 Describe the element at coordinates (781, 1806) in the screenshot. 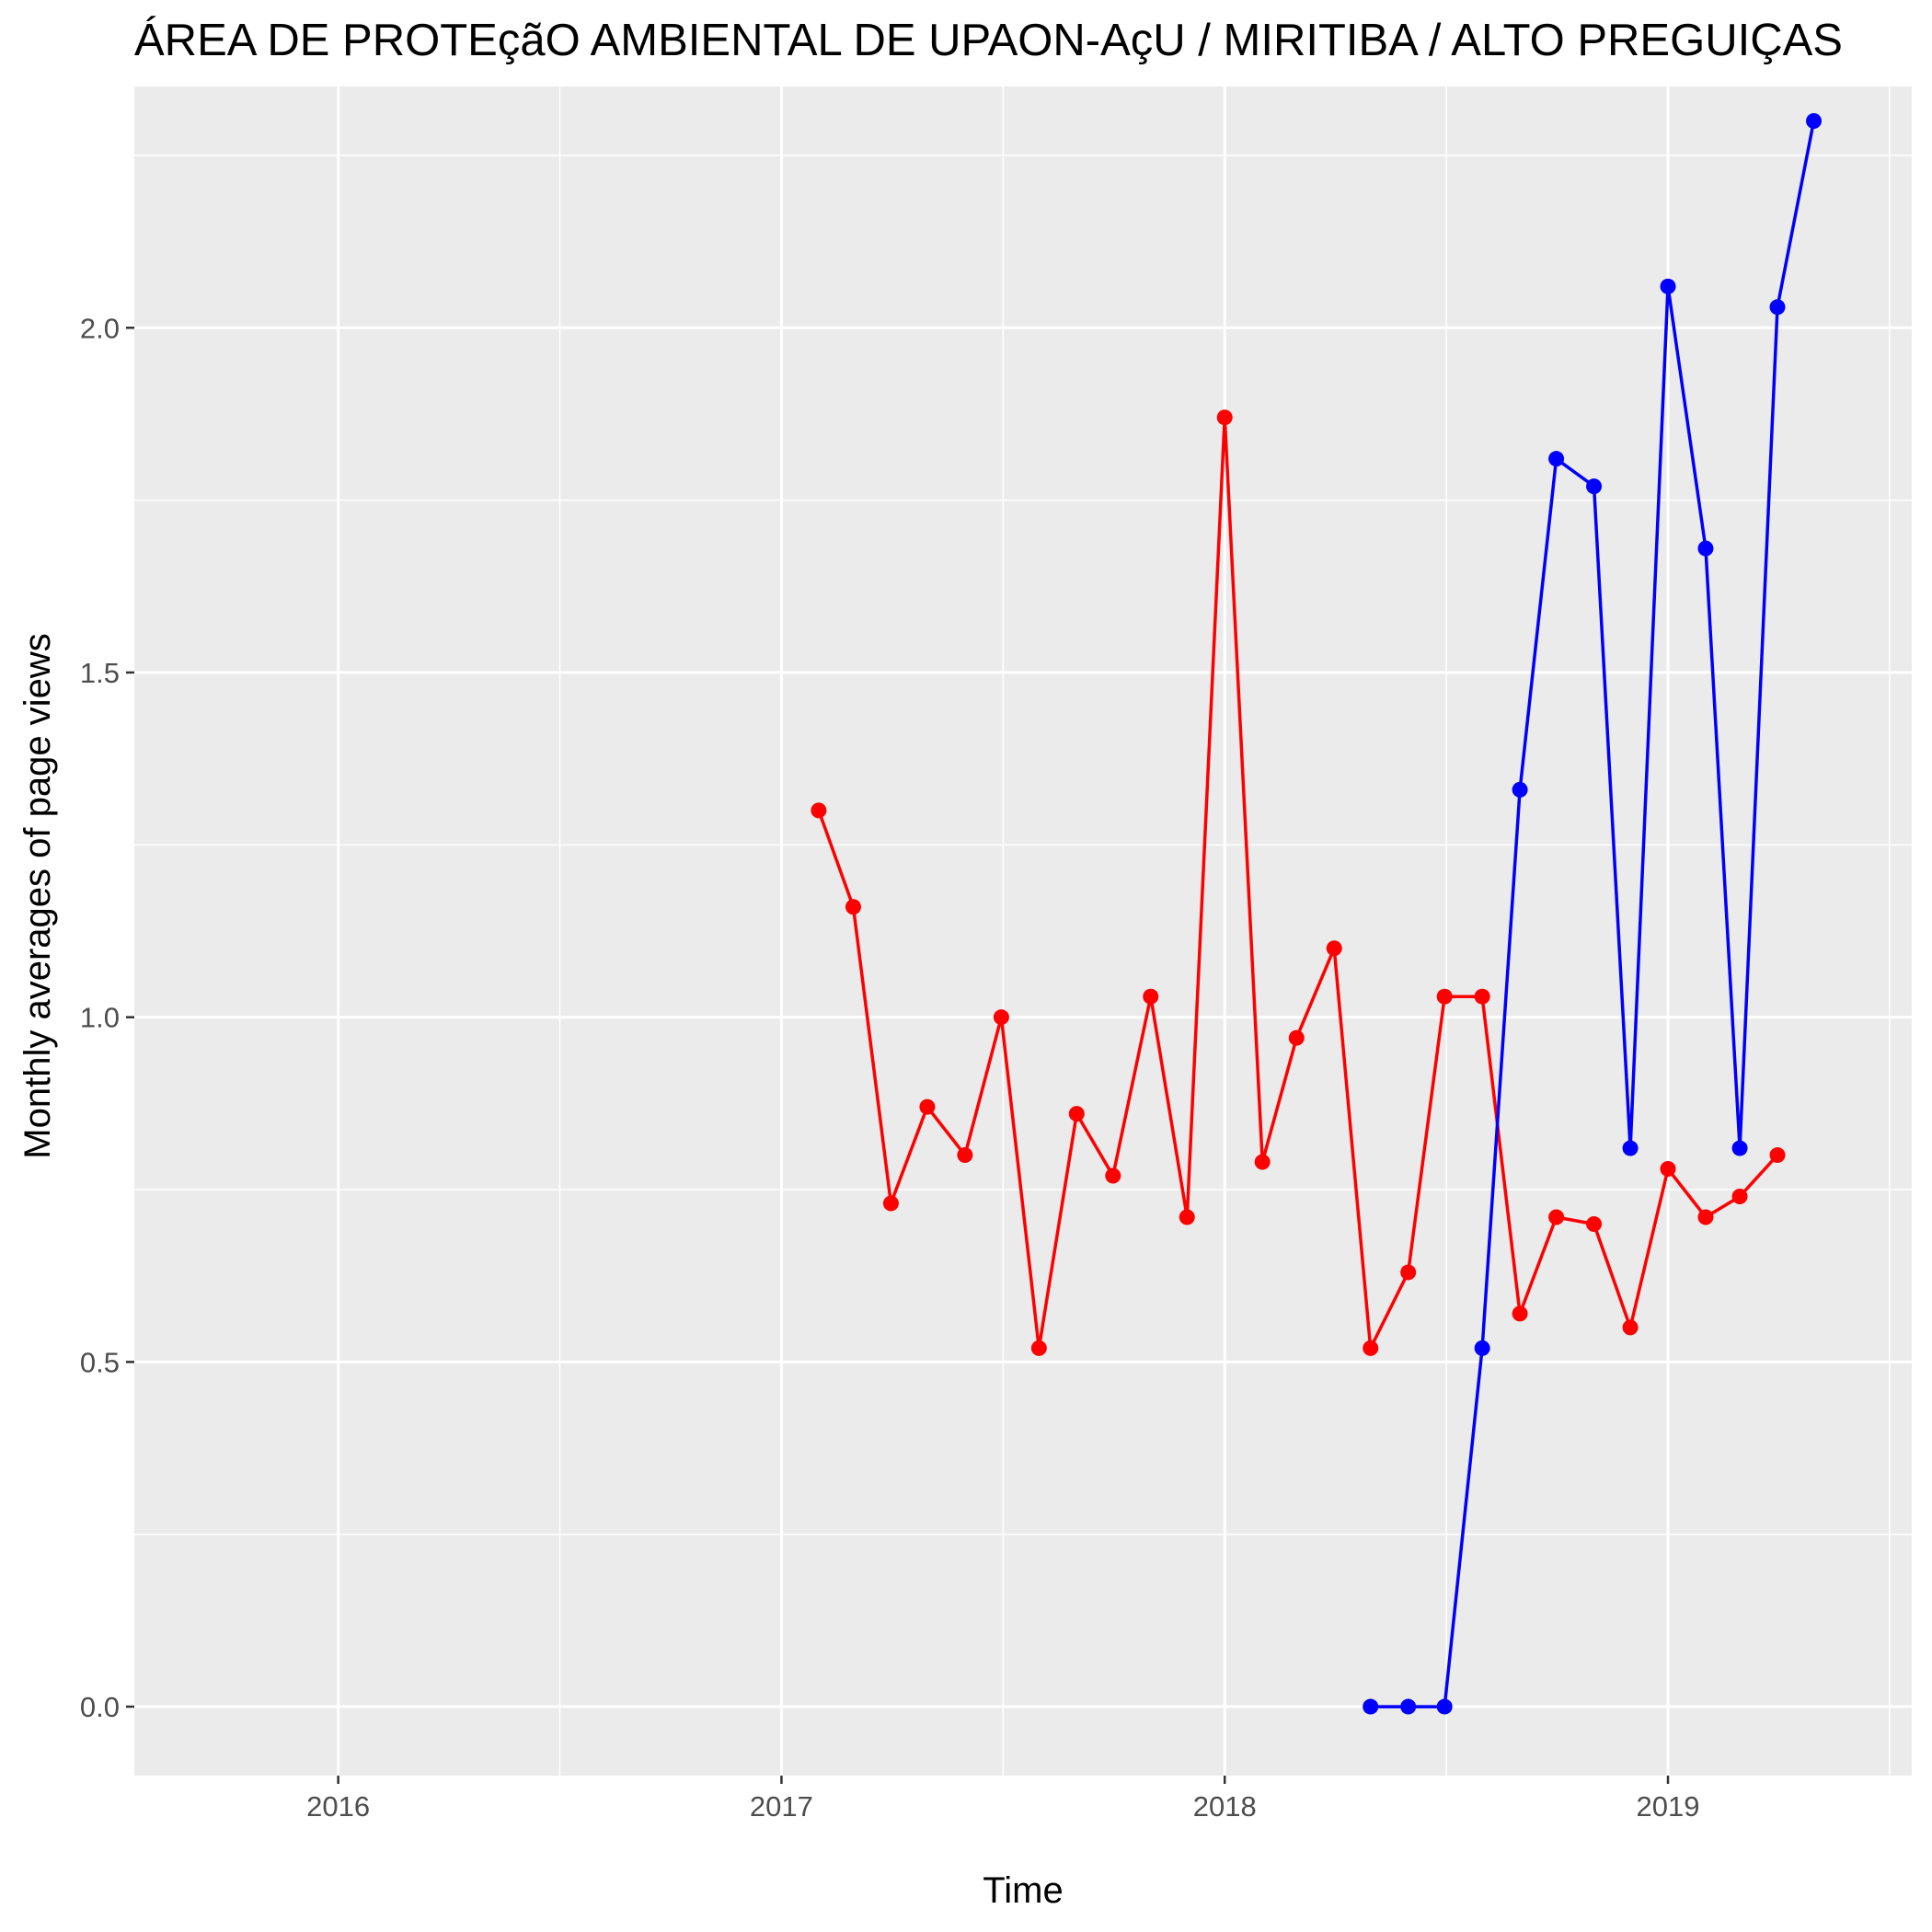

I see `x-tick-label: 2017` at that location.